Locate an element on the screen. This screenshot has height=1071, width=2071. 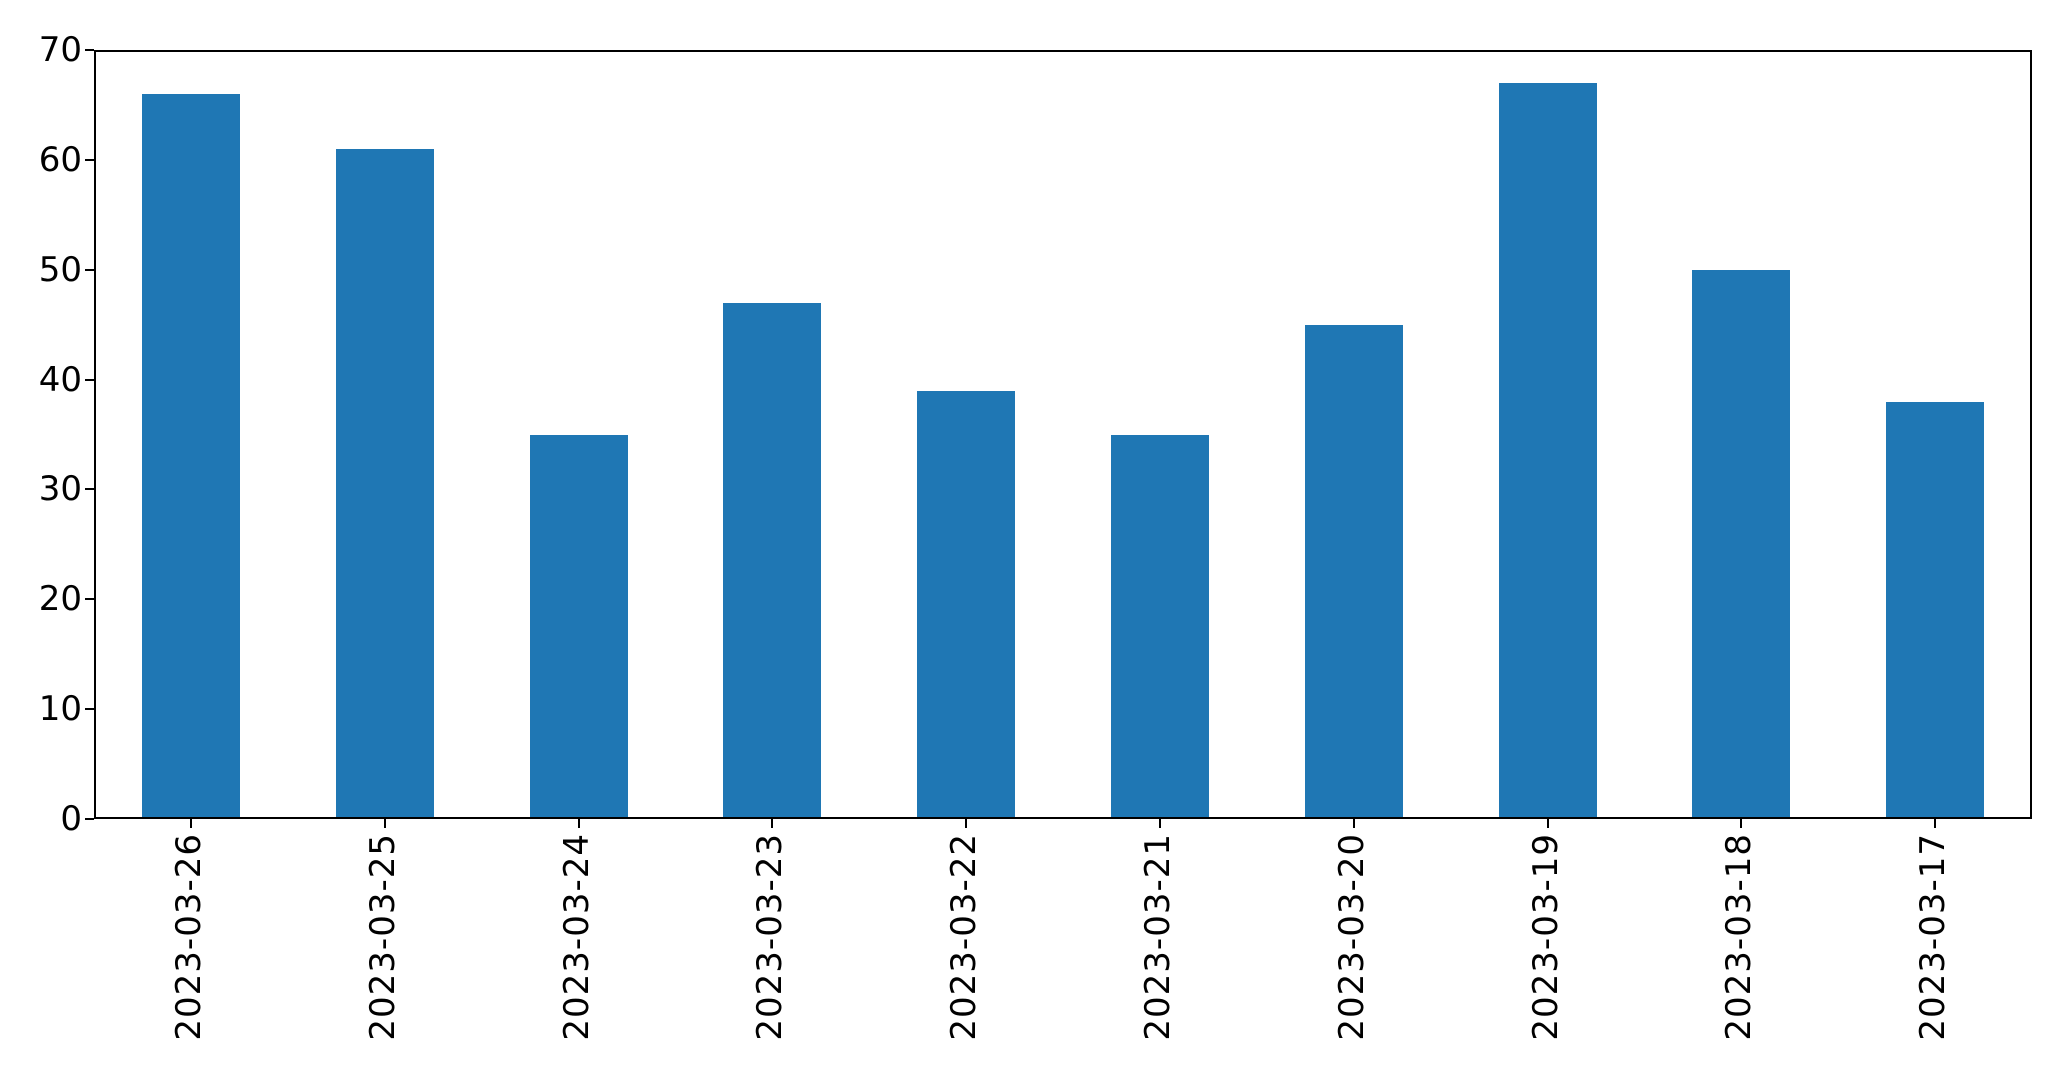
x-tick-label: 2023-03-21 is located at coordinates (1157, 937).